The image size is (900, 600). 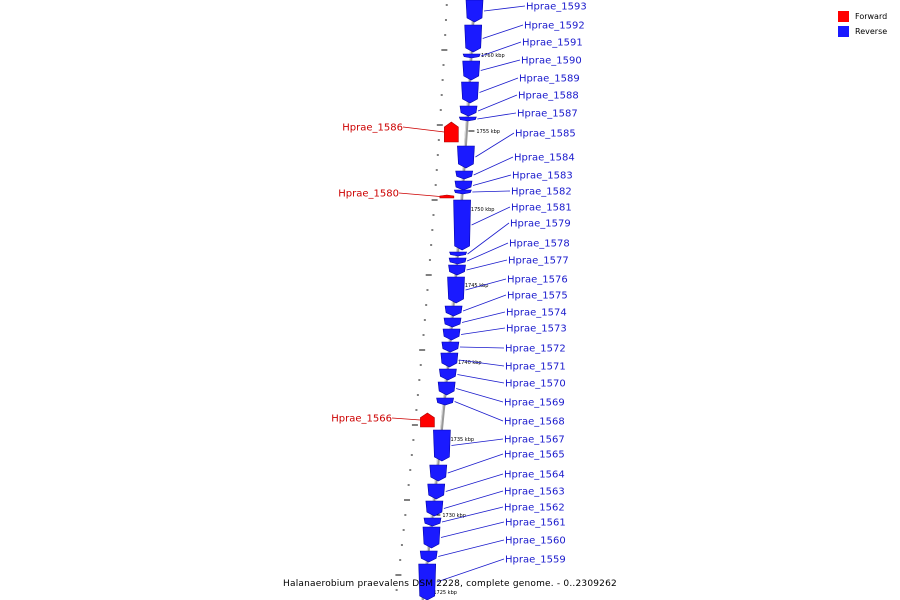 What do you see at coordinates (556, 7) in the screenshot?
I see `gene-label-hprae-1593: Hprae_1593` at bounding box center [556, 7].